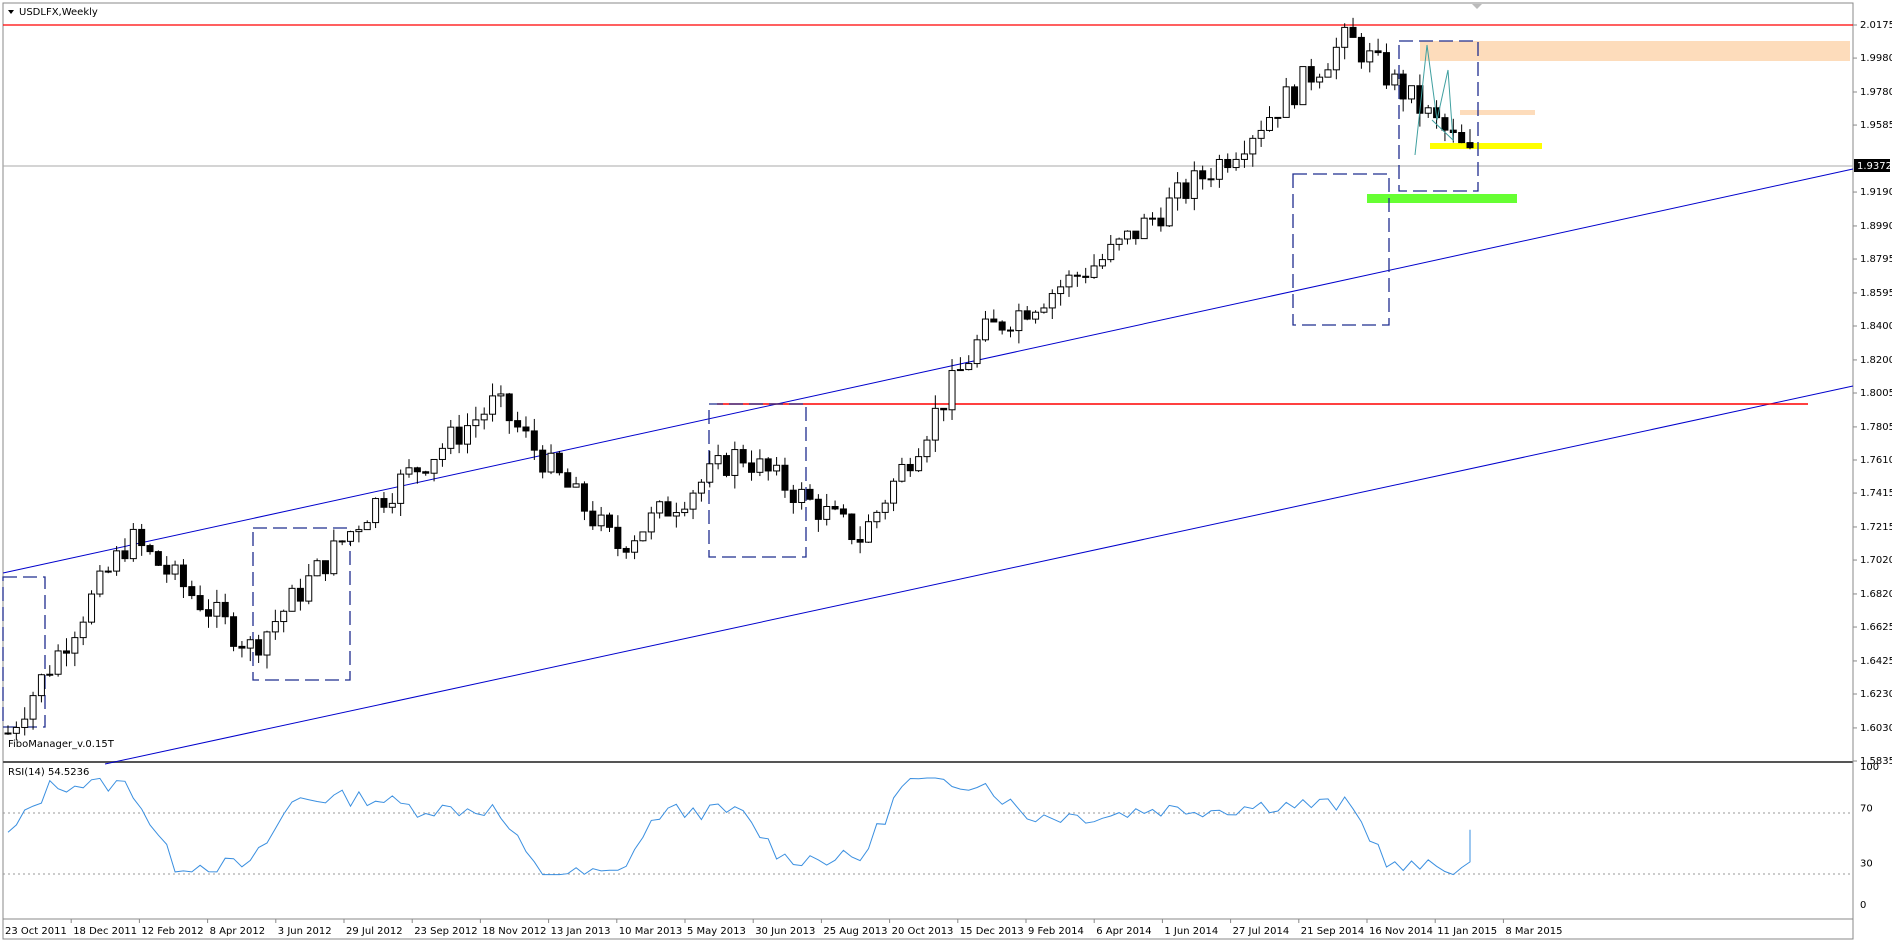 Image resolution: width=1892 pixels, height=947 pixels. What do you see at coordinates (1876, 259) in the screenshot?
I see `price-tick-label: 1.8795` at bounding box center [1876, 259].